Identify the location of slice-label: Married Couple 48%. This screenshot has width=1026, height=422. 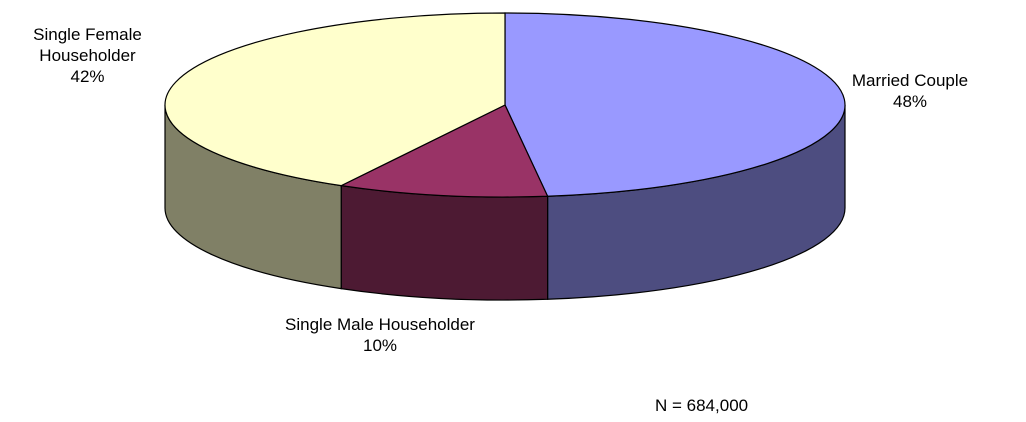
(910, 91).